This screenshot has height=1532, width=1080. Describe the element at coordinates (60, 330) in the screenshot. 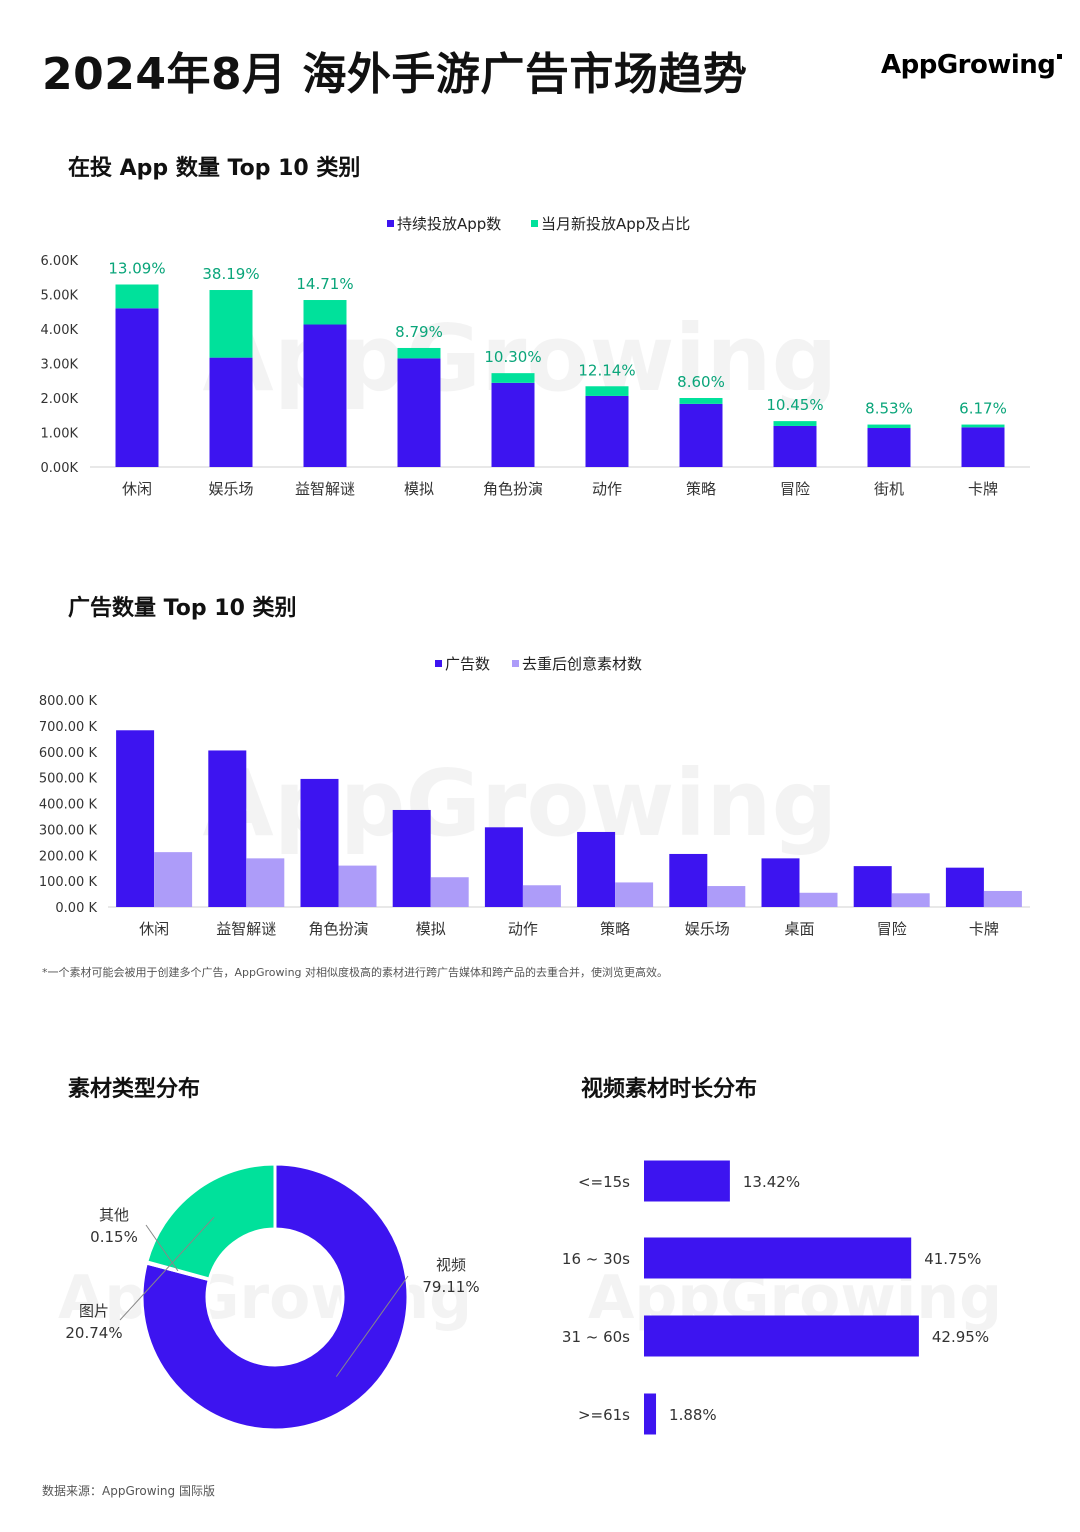

I see `y-tick-label: 4.00K` at that location.